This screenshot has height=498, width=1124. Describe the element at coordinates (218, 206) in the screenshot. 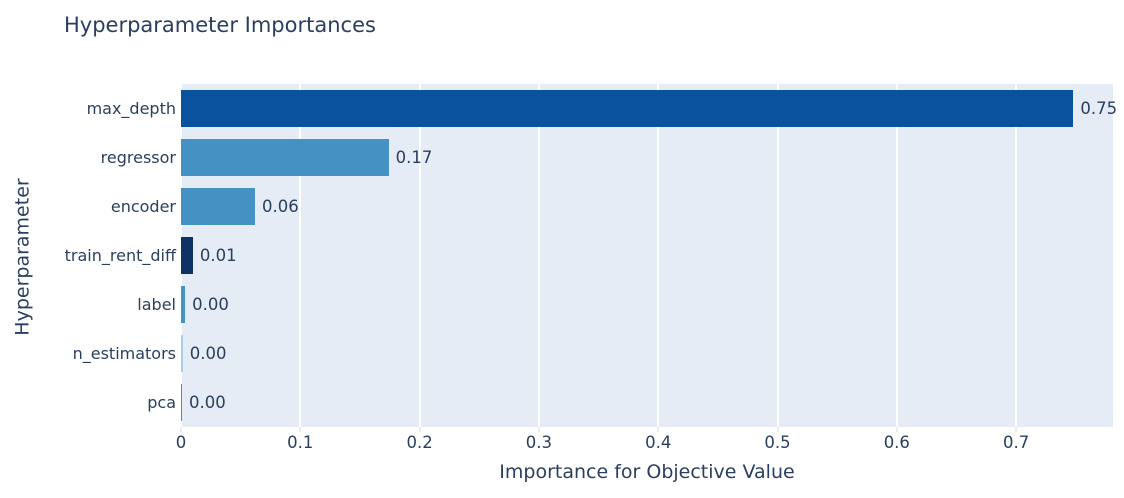

I see `bar-encoder` at that location.